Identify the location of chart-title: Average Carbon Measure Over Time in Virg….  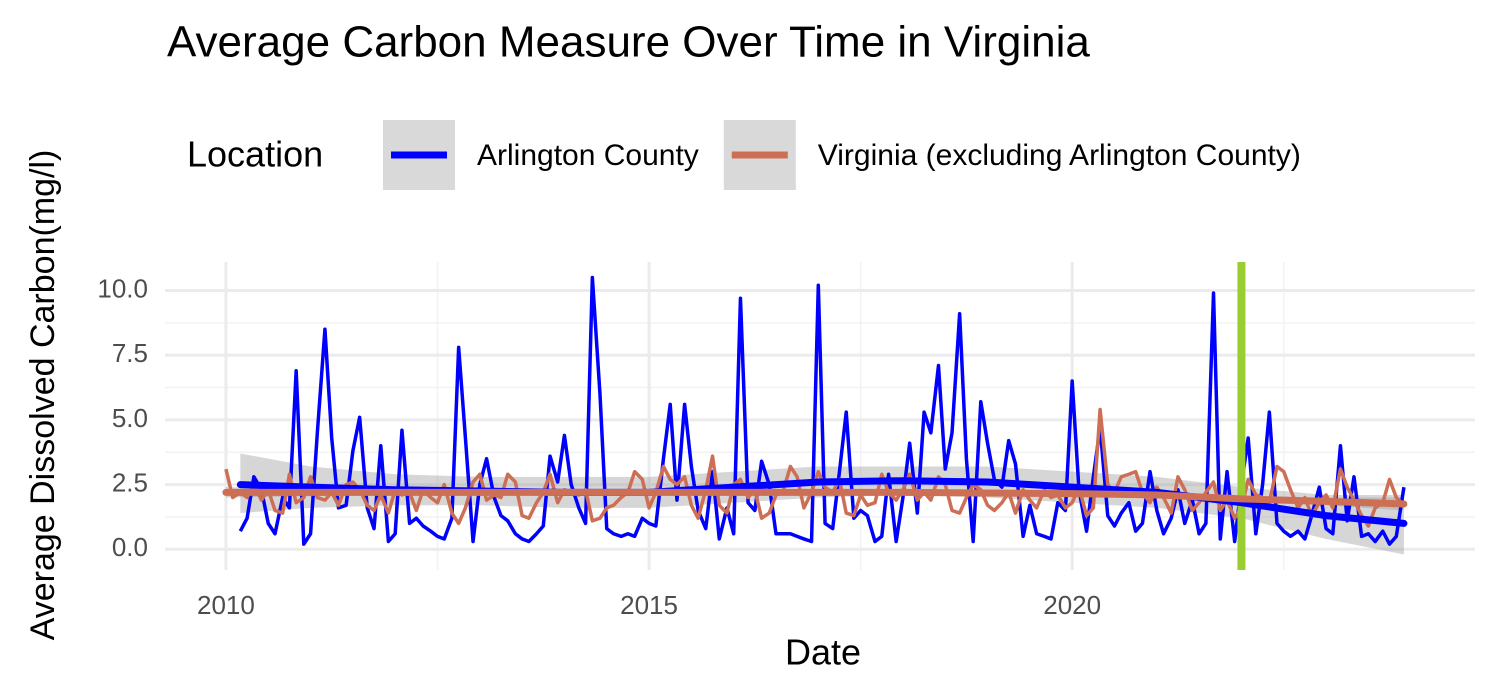
(628, 42).